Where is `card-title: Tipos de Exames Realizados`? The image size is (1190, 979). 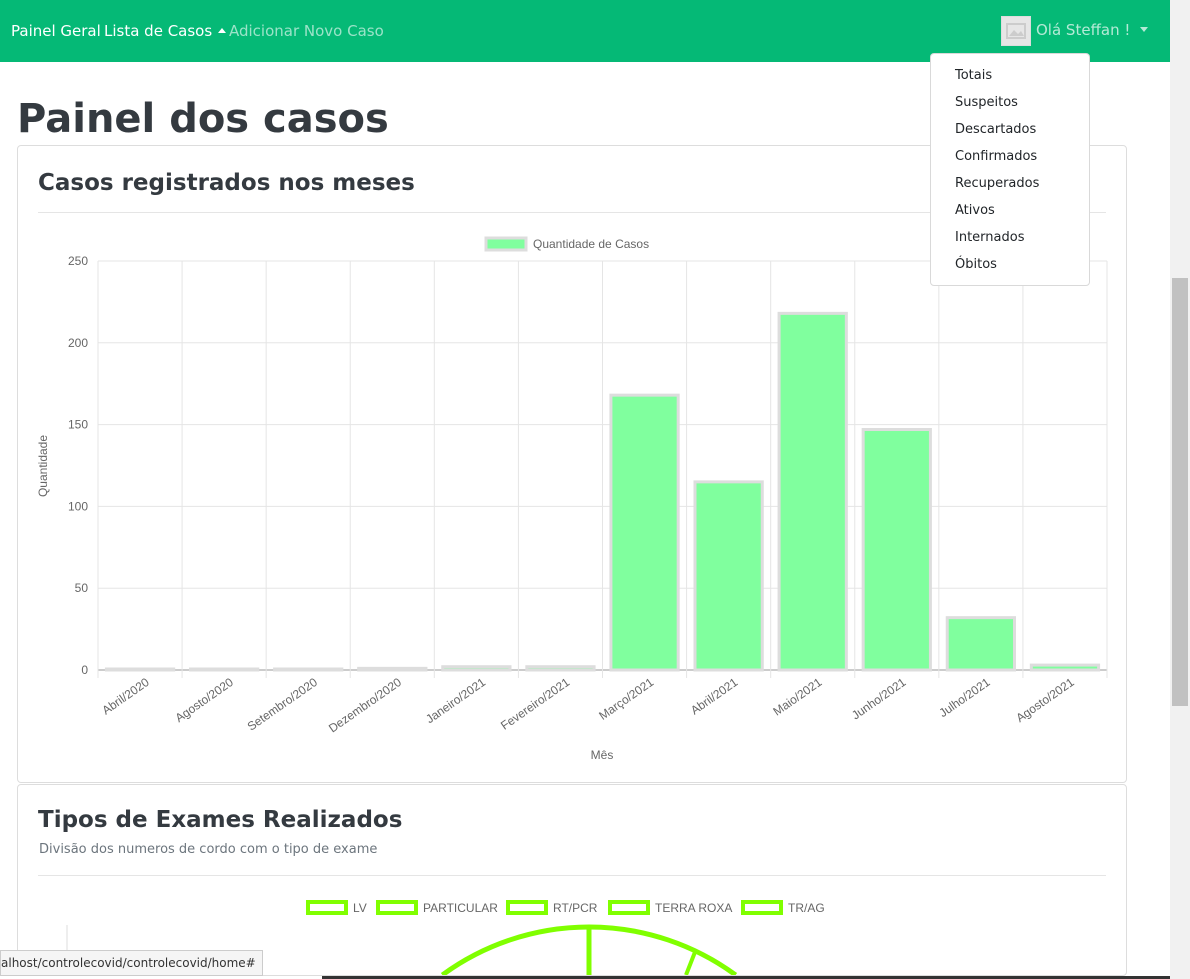
card-title: Tipos de Exames Realizados is located at coordinates (220, 820).